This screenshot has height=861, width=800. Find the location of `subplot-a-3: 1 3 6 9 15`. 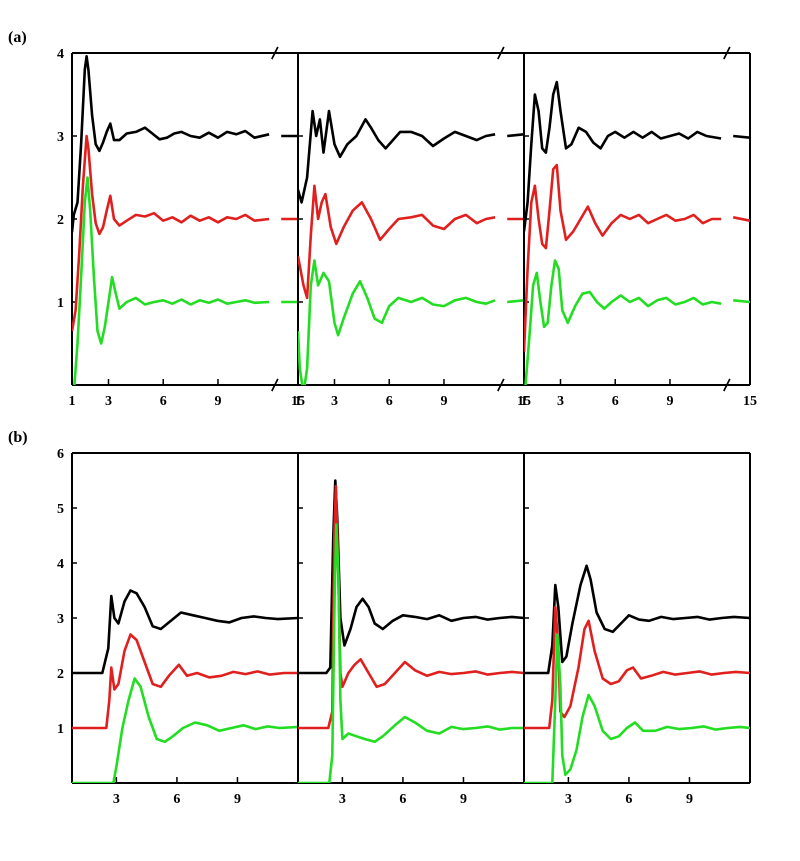

subplot-a-3: 1 3 6 9 15 is located at coordinates (639, 227).